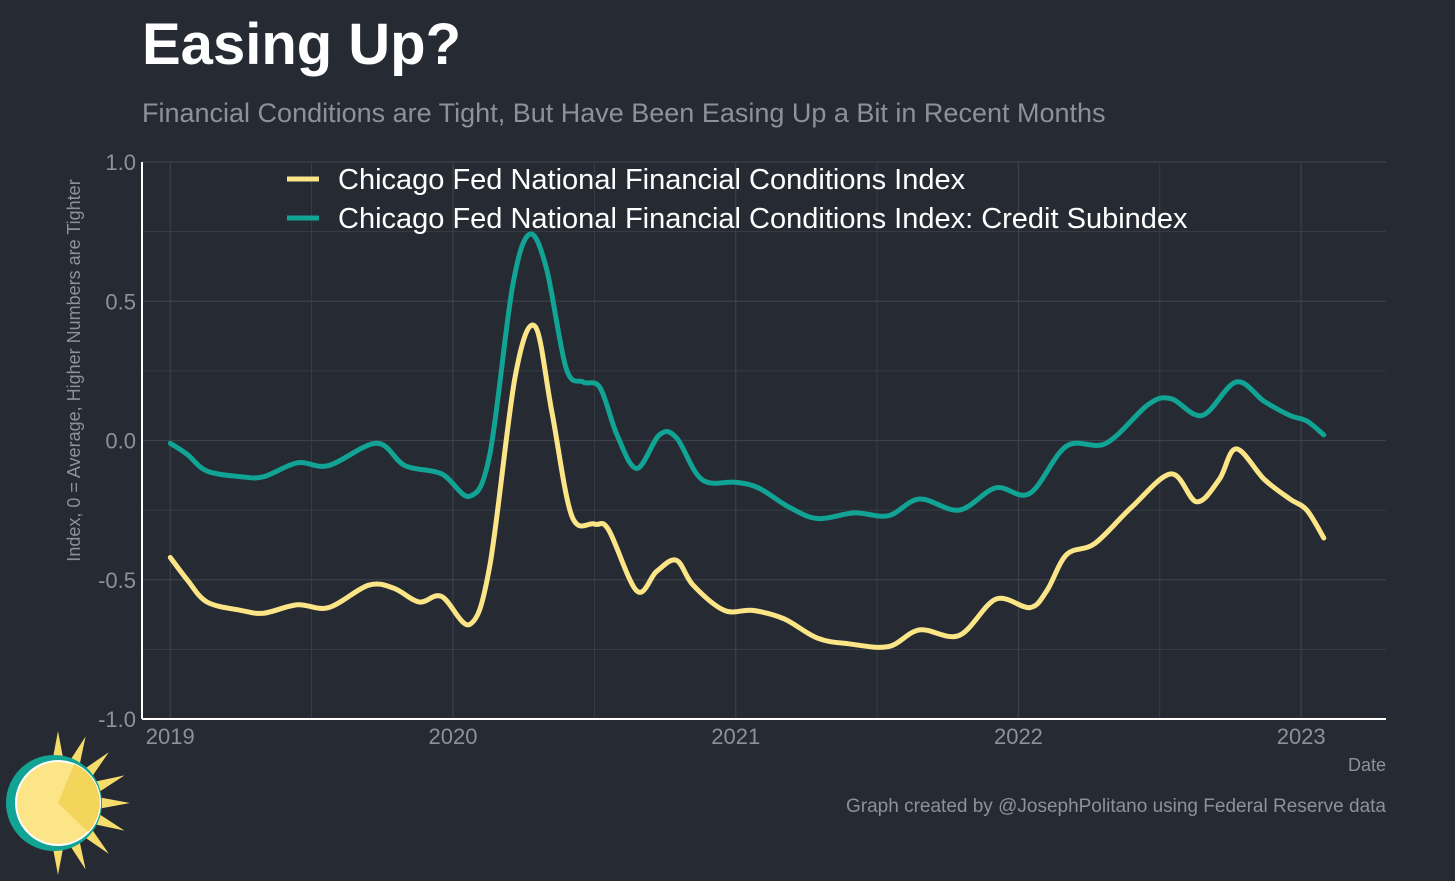  Describe the element at coordinates (735, 736) in the screenshot. I see `x-tick-label: 2021` at that location.